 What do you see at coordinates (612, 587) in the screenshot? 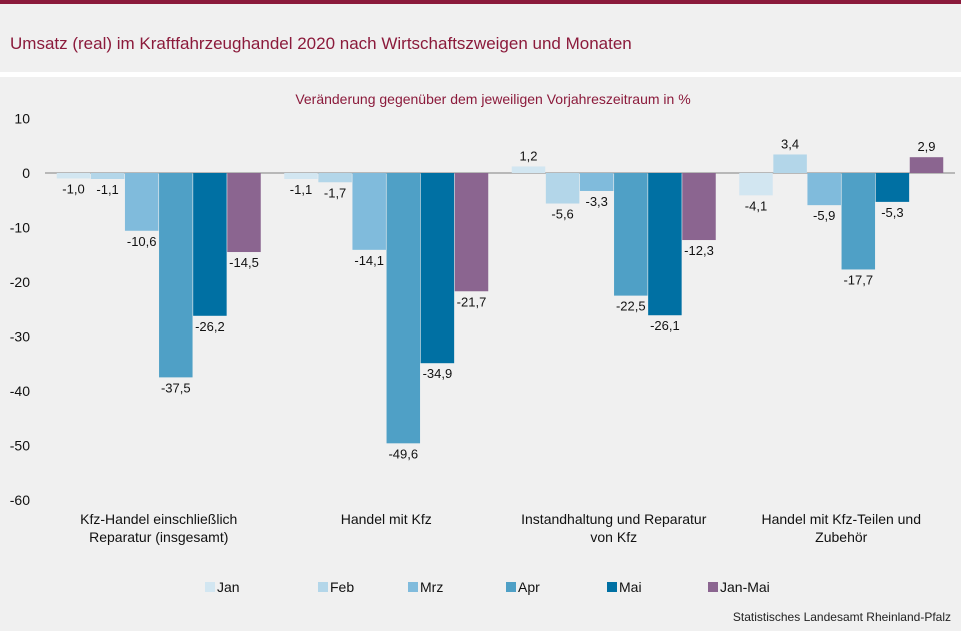
I see `legend-swatch-mai` at bounding box center [612, 587].